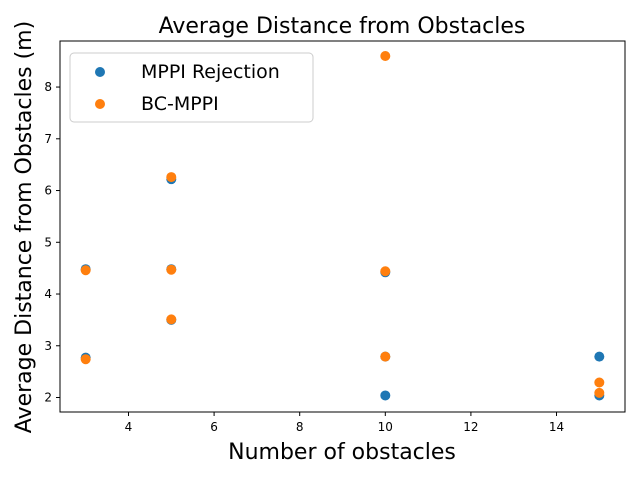 The width and height of the screenshot is (640, 480). What do you see at coordinates (48, 294) in the screenshot?
I see `y-tick-label: 4` at bounding box center [48, 294].